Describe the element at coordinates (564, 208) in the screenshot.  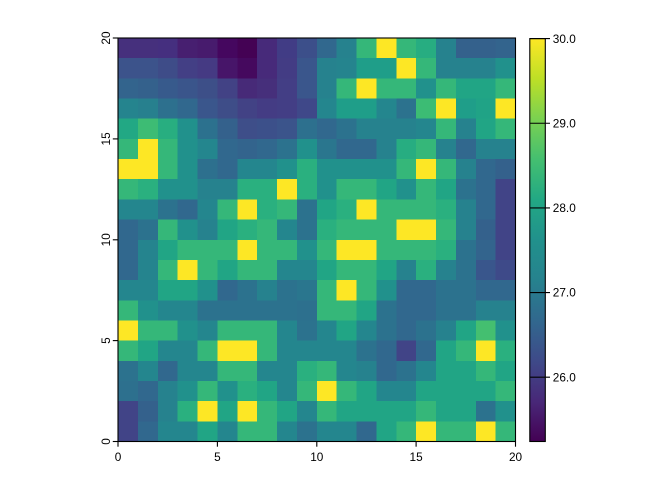
I see `svg-text: 28.0` at that location.